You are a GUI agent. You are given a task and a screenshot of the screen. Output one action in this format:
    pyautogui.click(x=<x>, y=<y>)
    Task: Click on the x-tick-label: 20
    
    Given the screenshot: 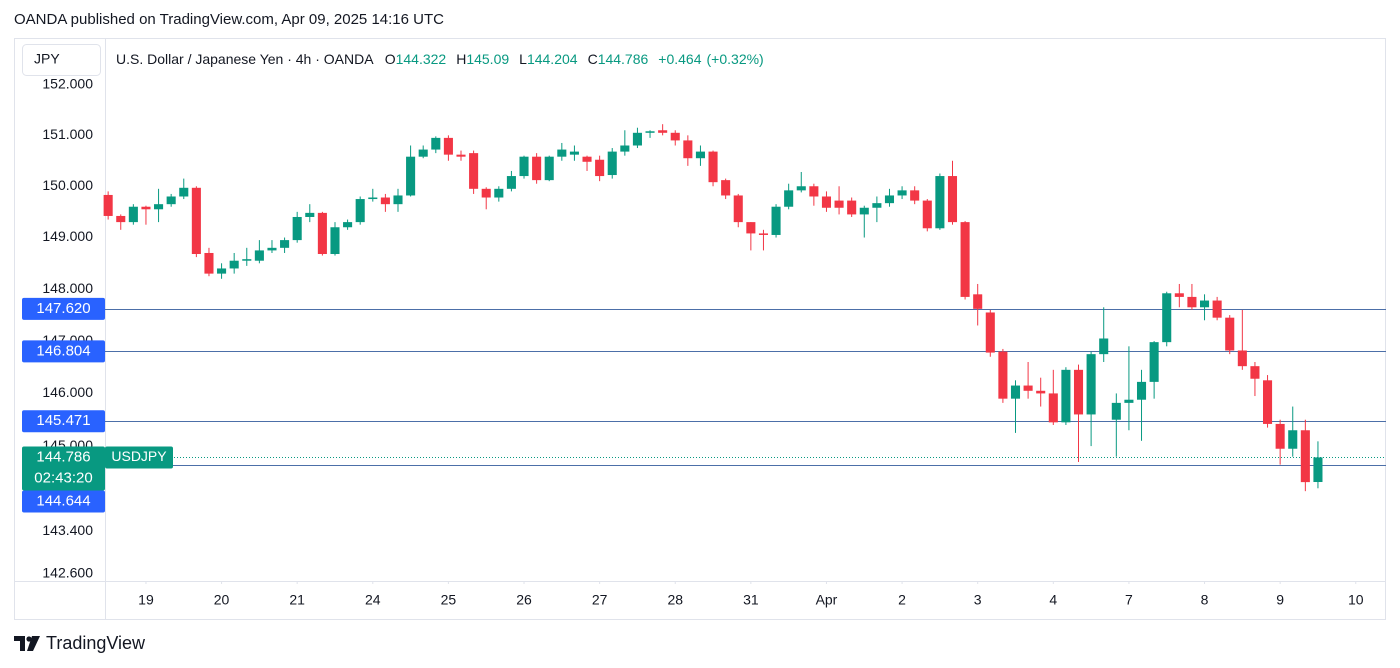 What is the action you would take?
    pyautogui.click(x=222, y=600)
    